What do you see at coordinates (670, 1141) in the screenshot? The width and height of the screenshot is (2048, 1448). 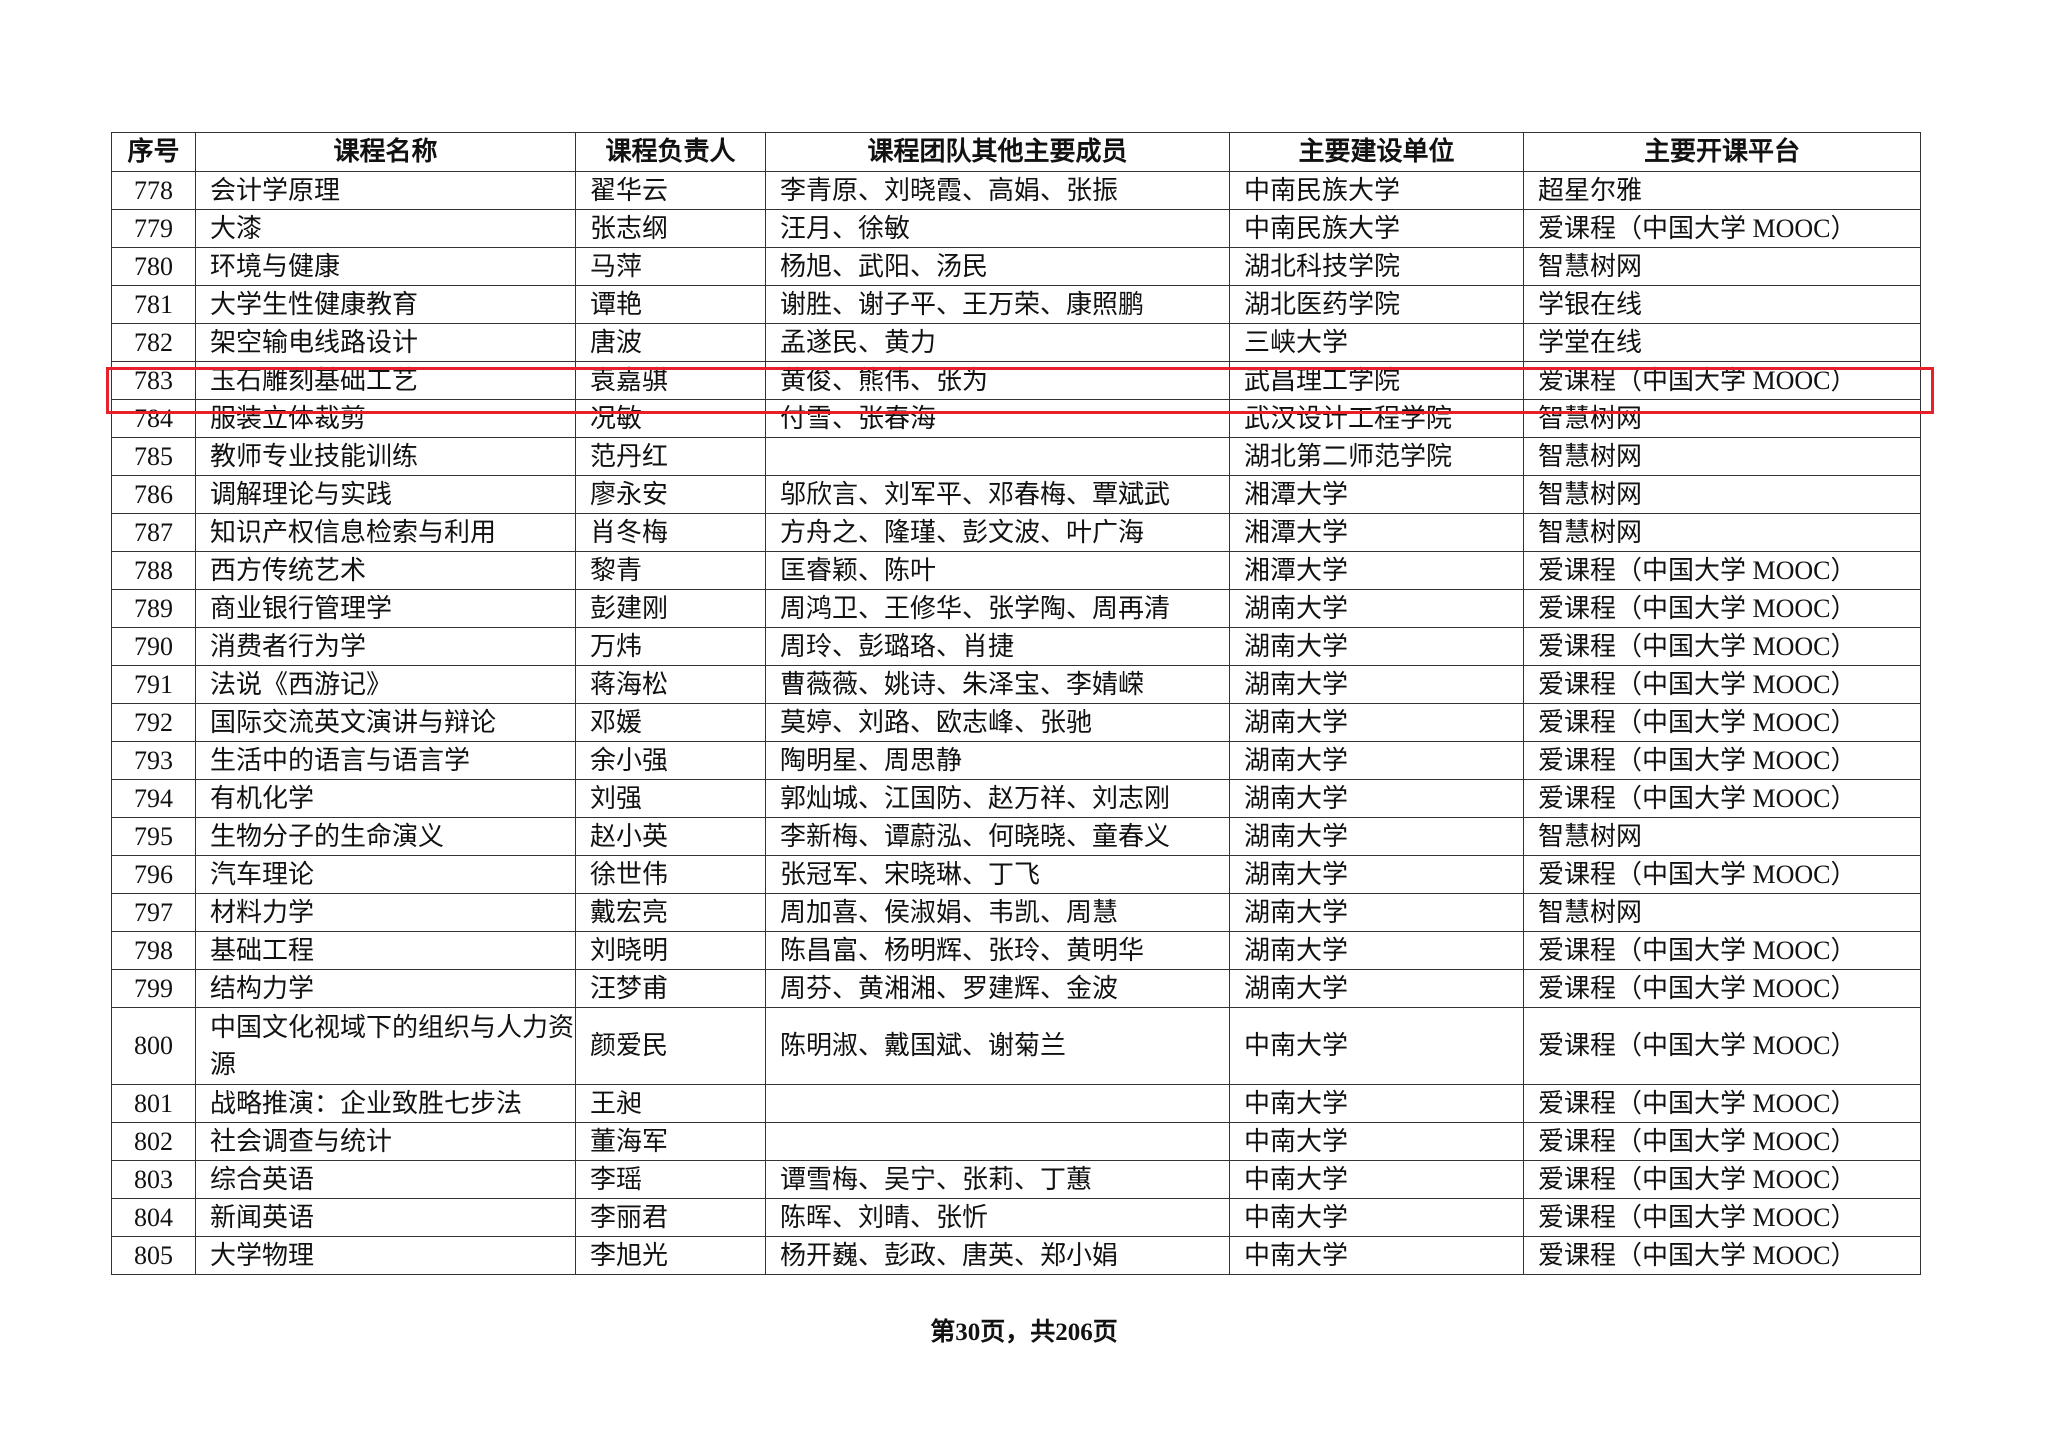 I see `cell-course-leader: 董海军` at bounding box center [670, 1141].